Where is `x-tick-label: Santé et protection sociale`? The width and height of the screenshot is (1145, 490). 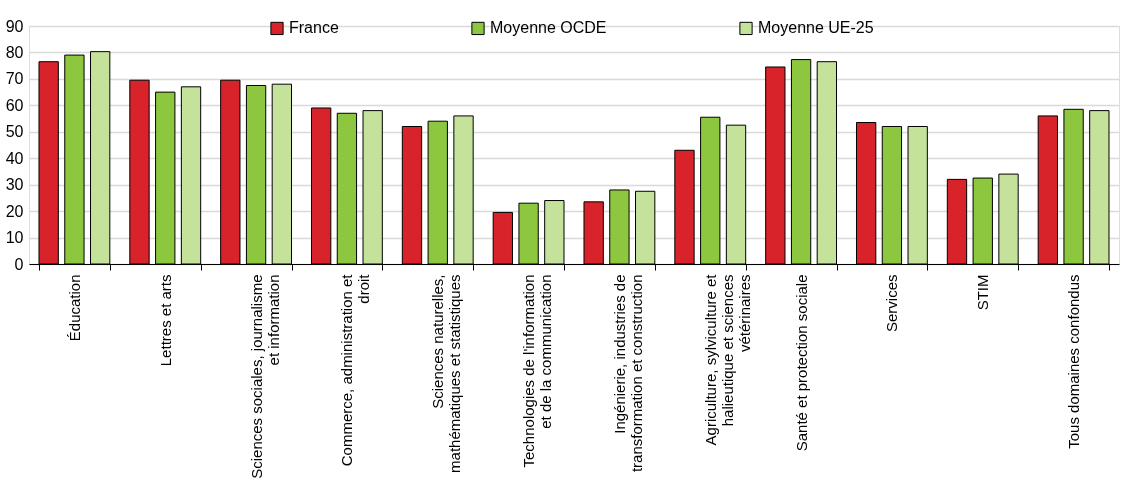 x-tick-label: Santé et protection sociale is located at coordinates (801, 363).